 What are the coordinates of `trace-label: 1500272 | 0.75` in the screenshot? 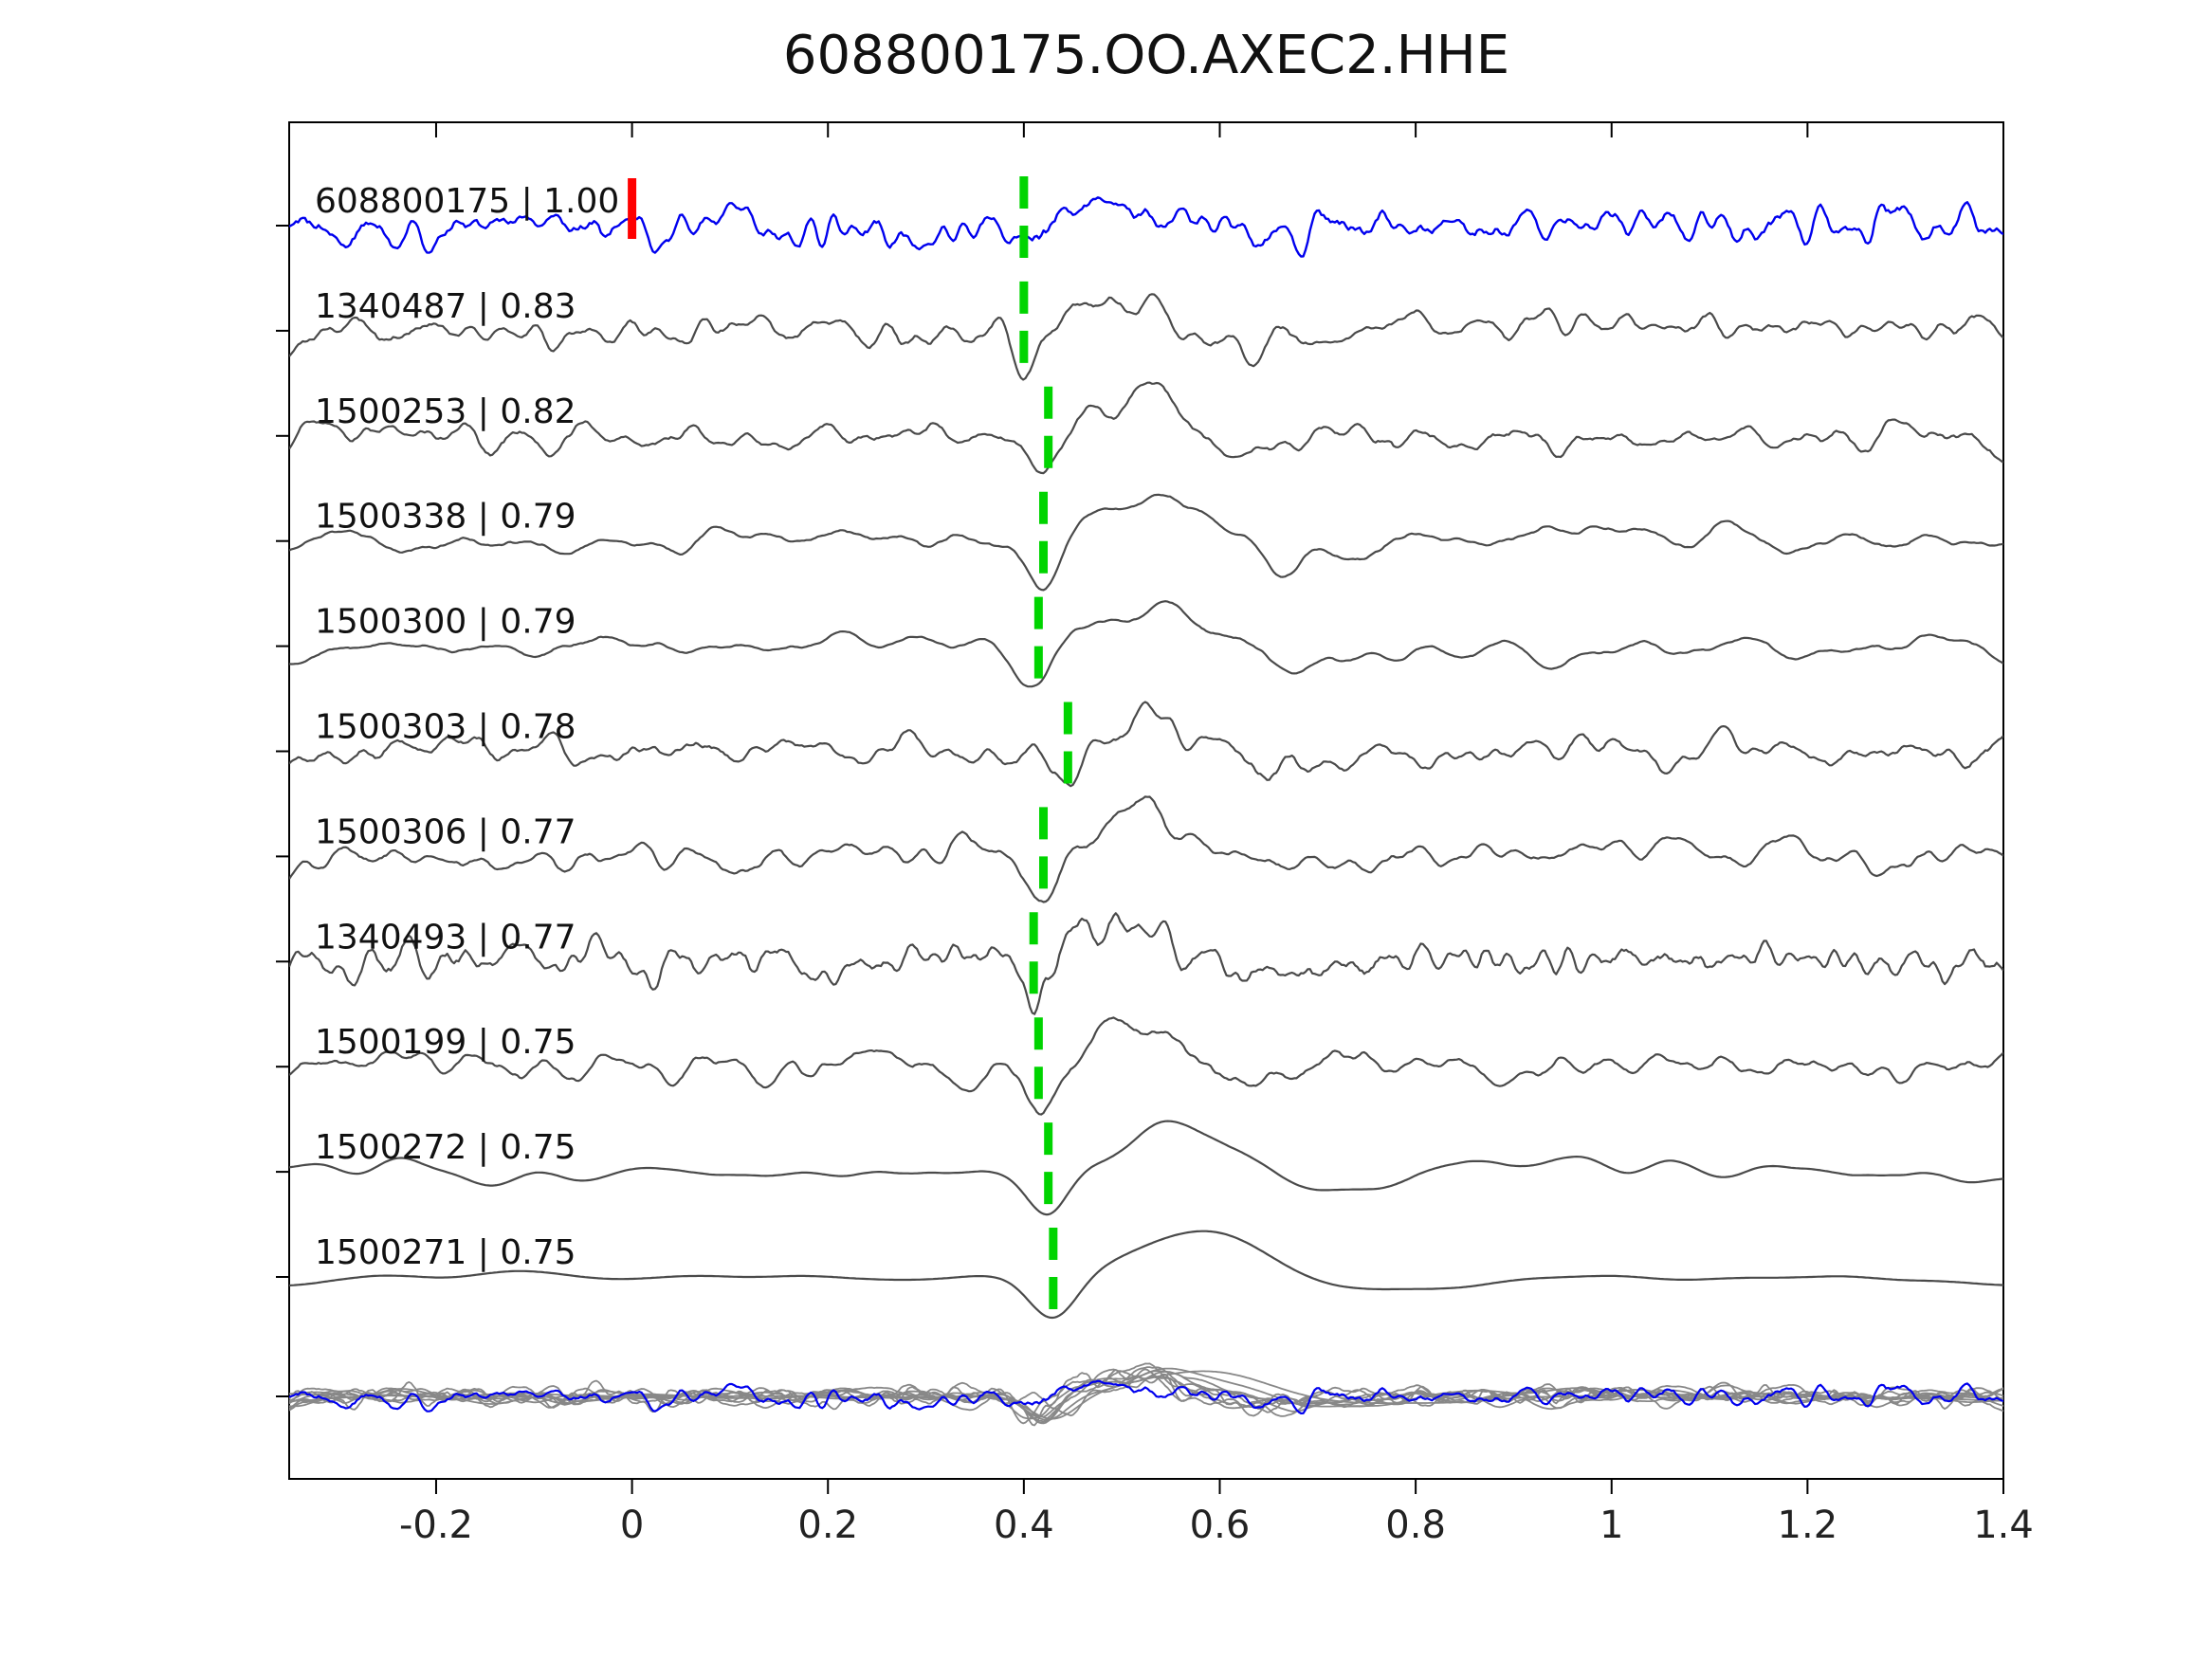 It's located at (445, 1147).